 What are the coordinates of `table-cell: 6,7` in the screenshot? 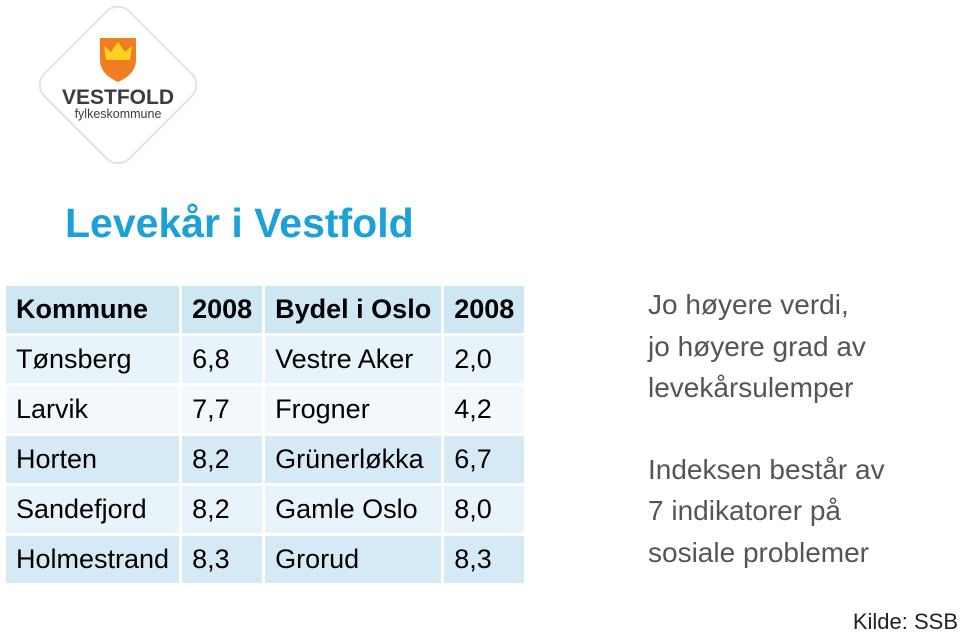 It's located at (484, 459).